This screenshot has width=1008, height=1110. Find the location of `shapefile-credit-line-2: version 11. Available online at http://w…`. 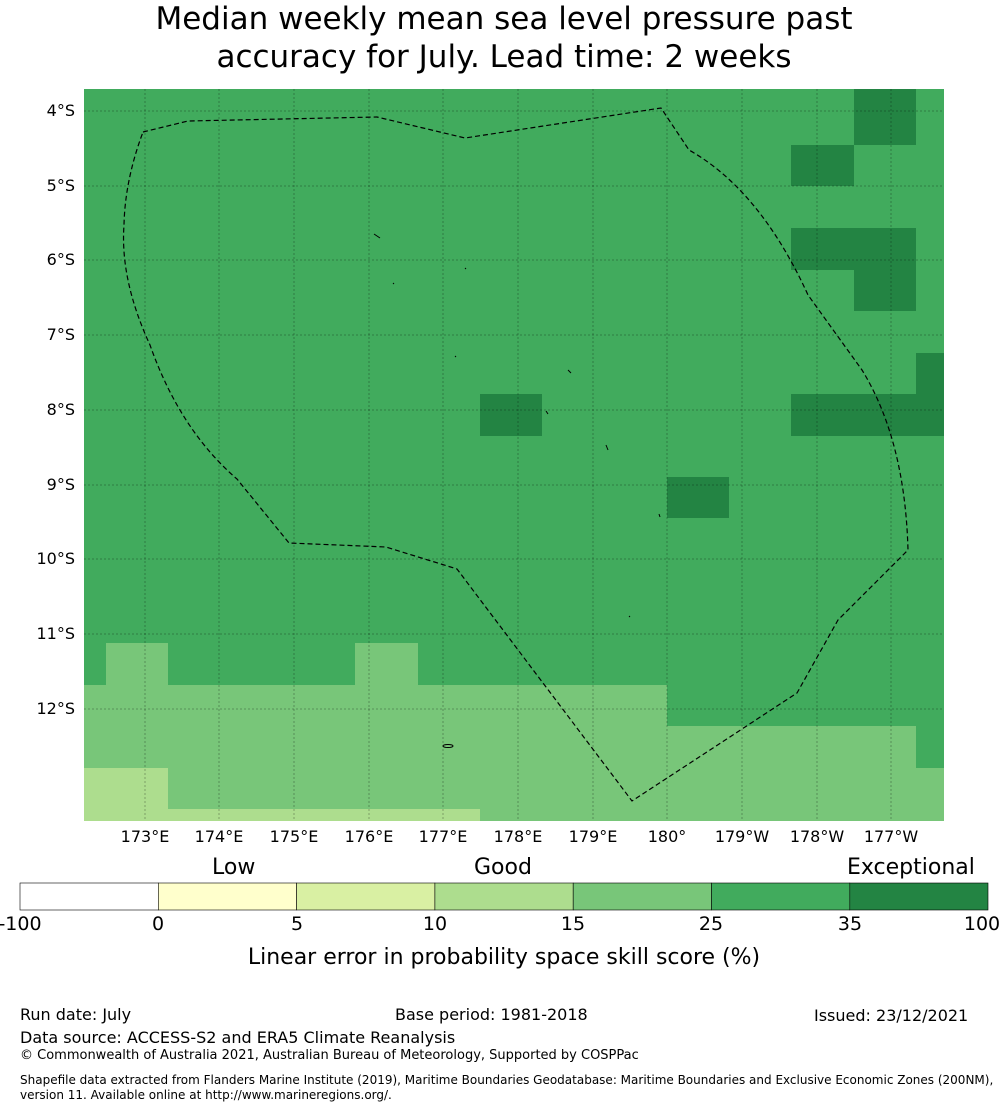

shapefile-credit-line-2: version 11. Available online at http://w… is located at coordinates (206, 1095).